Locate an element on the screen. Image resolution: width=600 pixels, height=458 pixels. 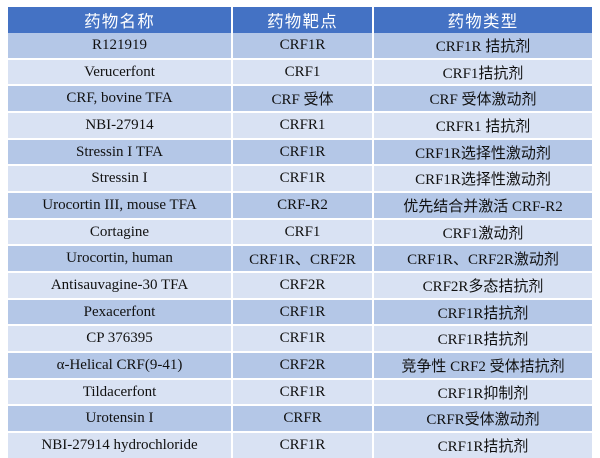
cell-drug-name: CRF, bovine TFA is located at coordinates (120, 99).